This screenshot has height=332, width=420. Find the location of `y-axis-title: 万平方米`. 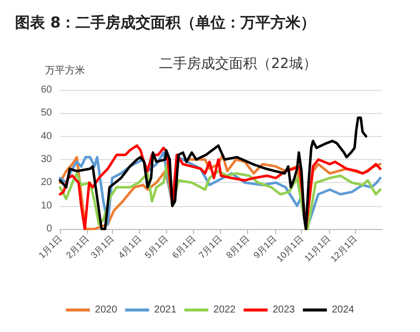

y-axis-title: 万平方米 is located at coordinates (65, 70).